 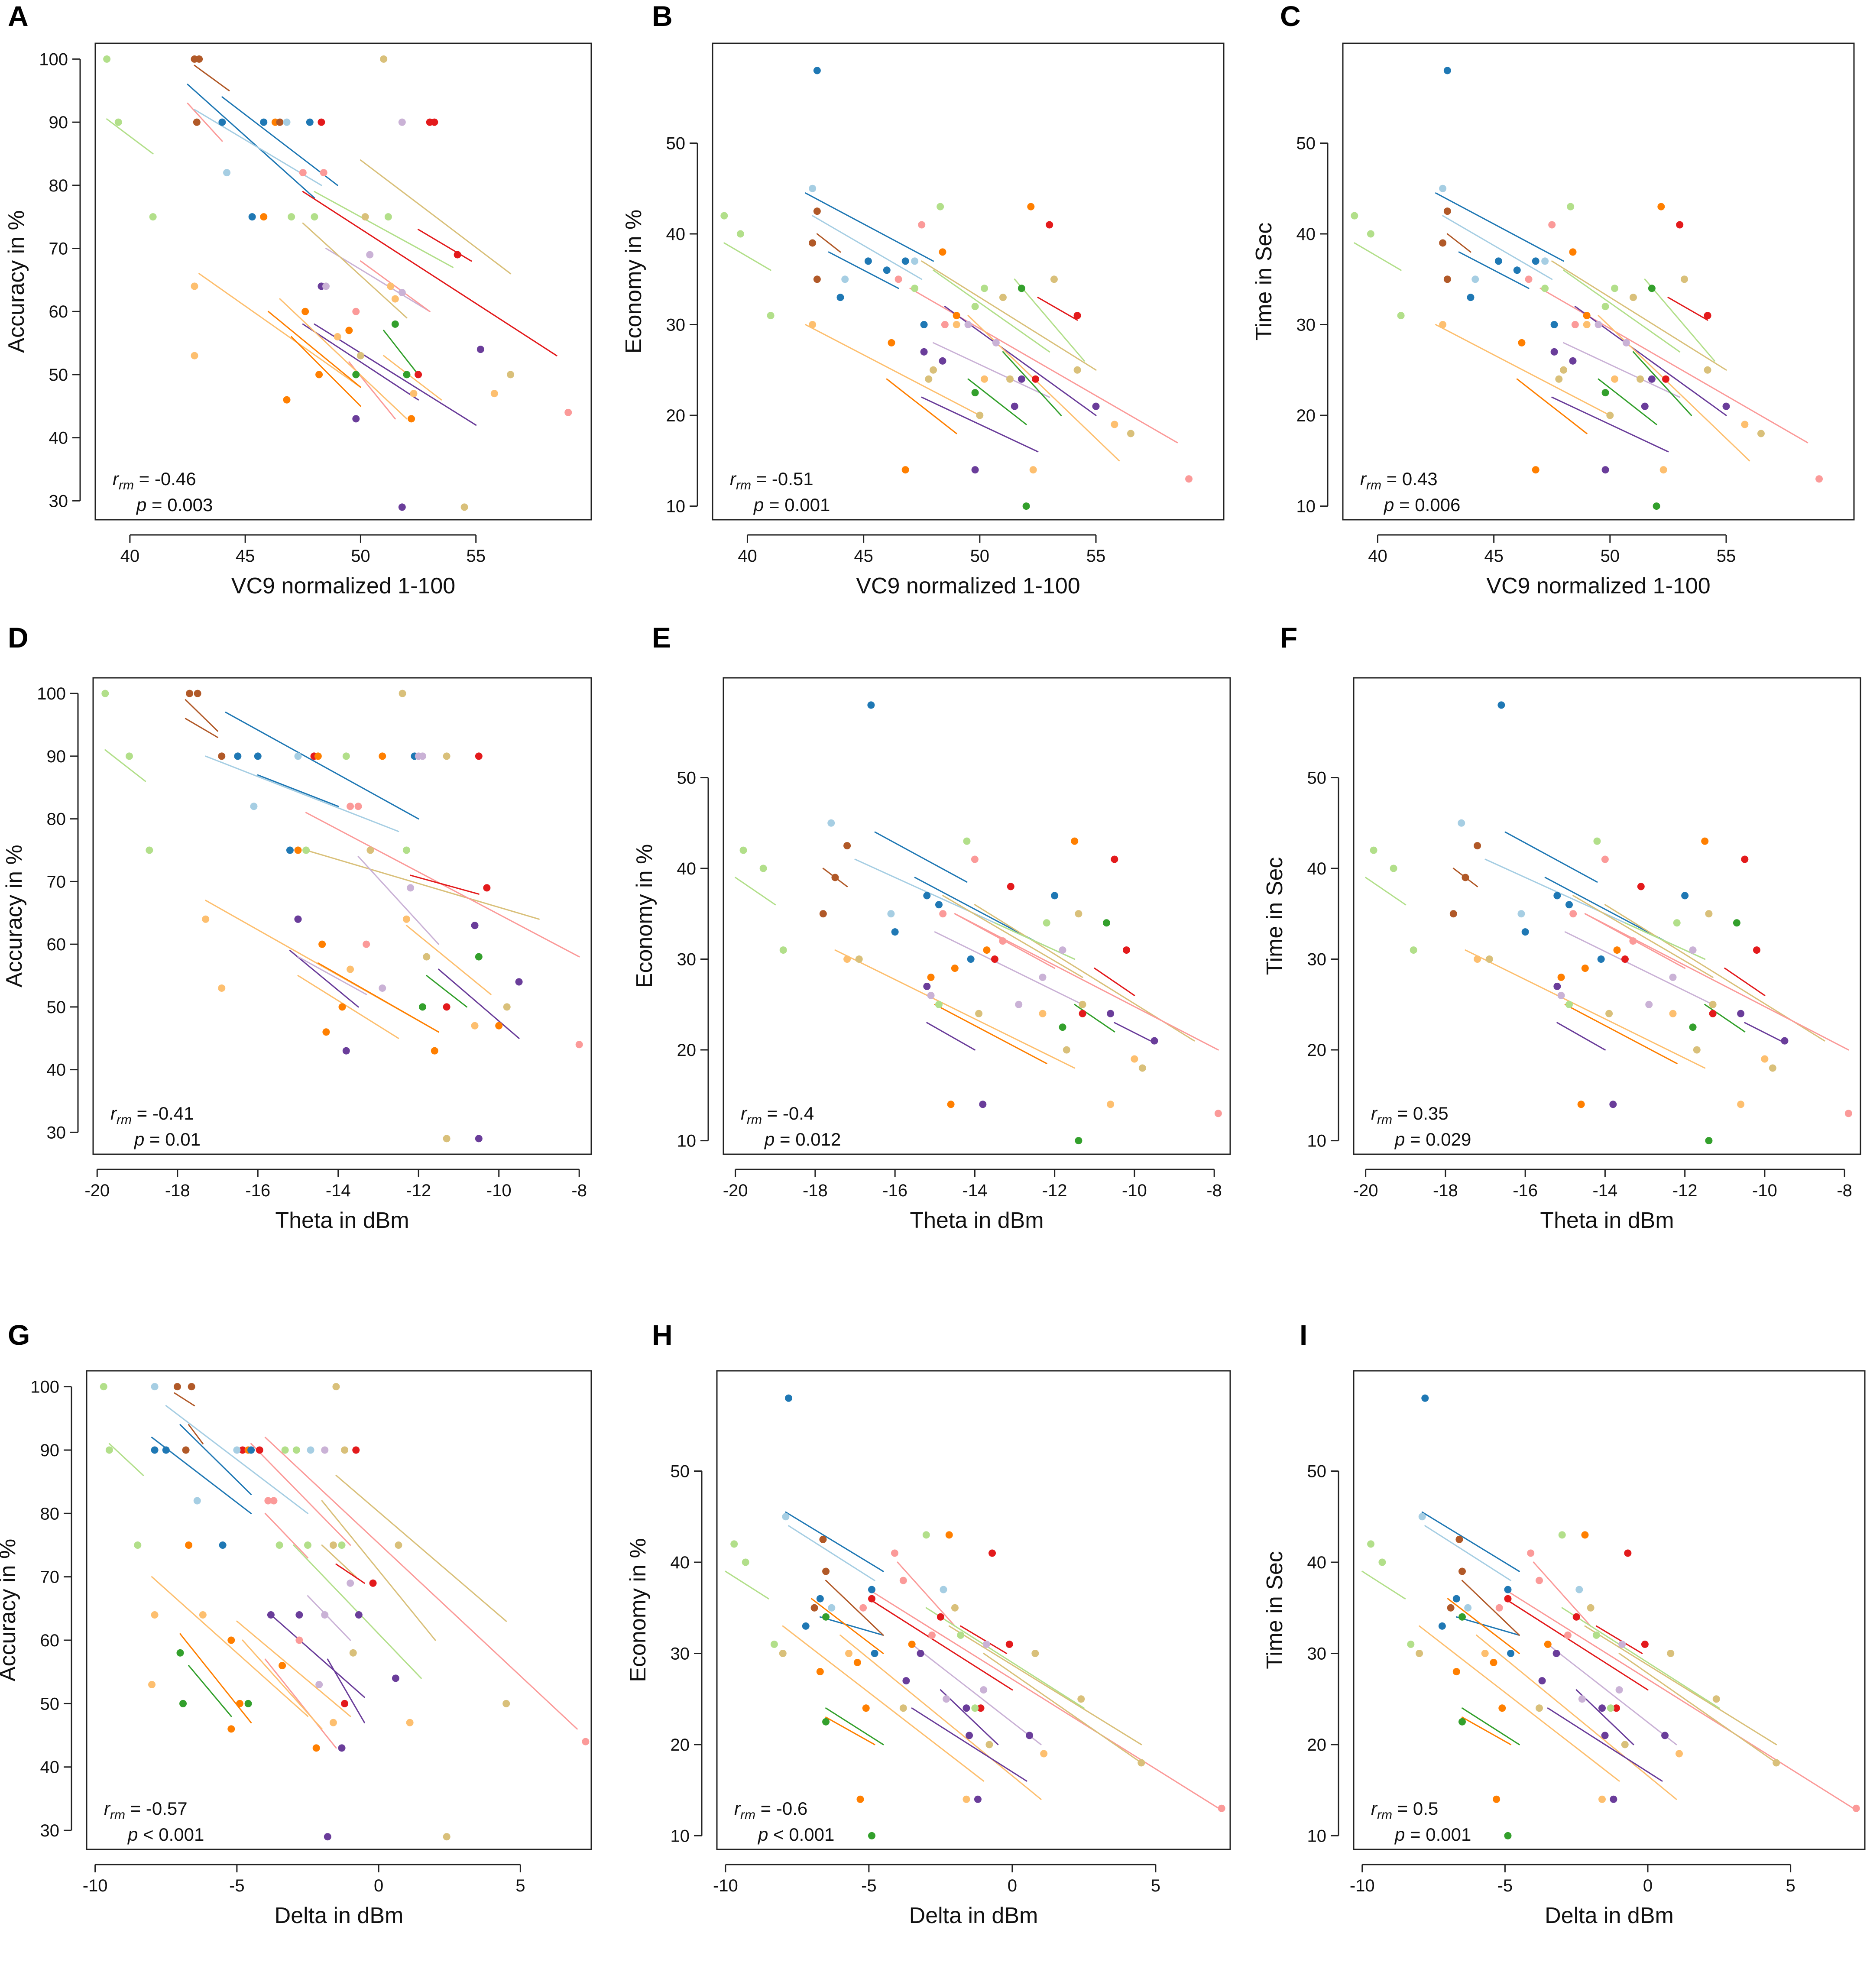 What do you see at coordinates (1317, 1050) in the screenshot?
I see `panel-f-y-tick-label: 20` at bounding box center [1317, 1050].